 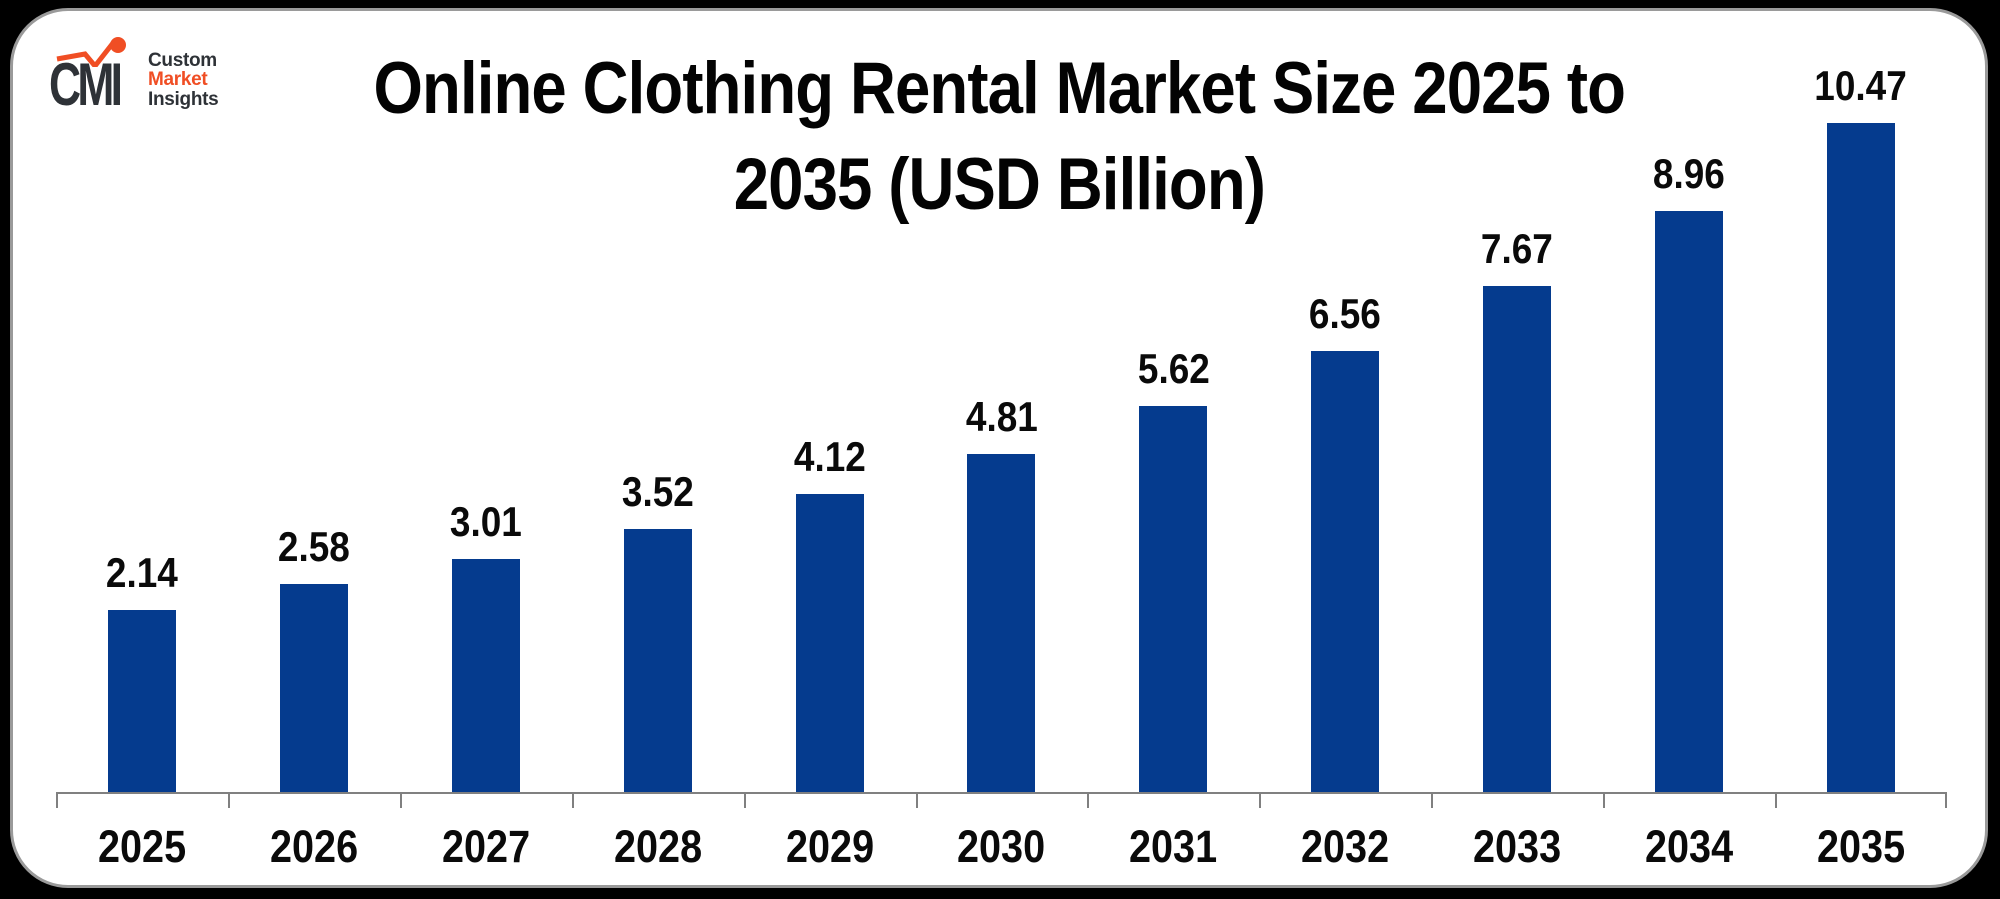 I want to click on bar-value-label: 3.01, so click(x=485, y=521).